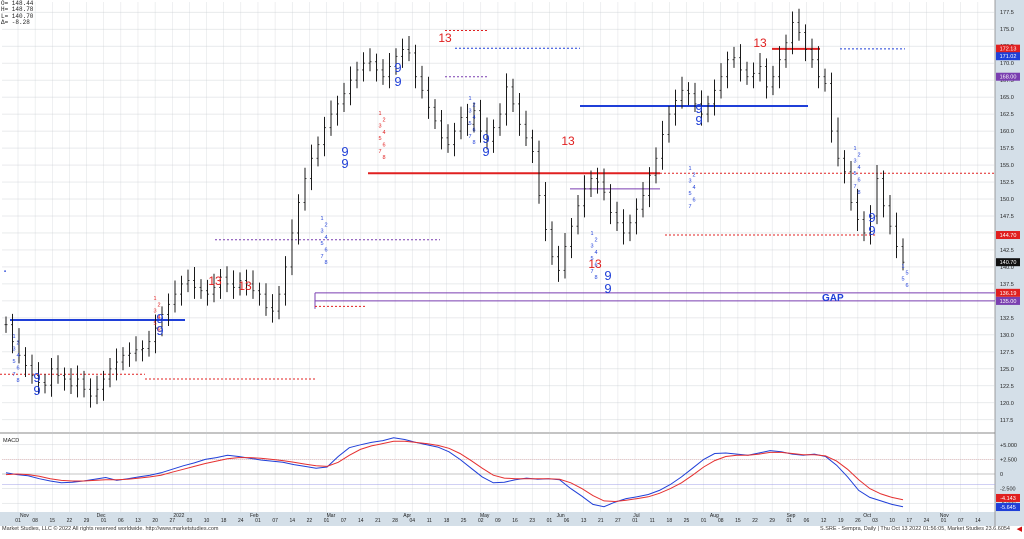  Describe the element at coordinates (1008, 490) in the screenshot. I see `macd-tick-label: -2.500` at that location.